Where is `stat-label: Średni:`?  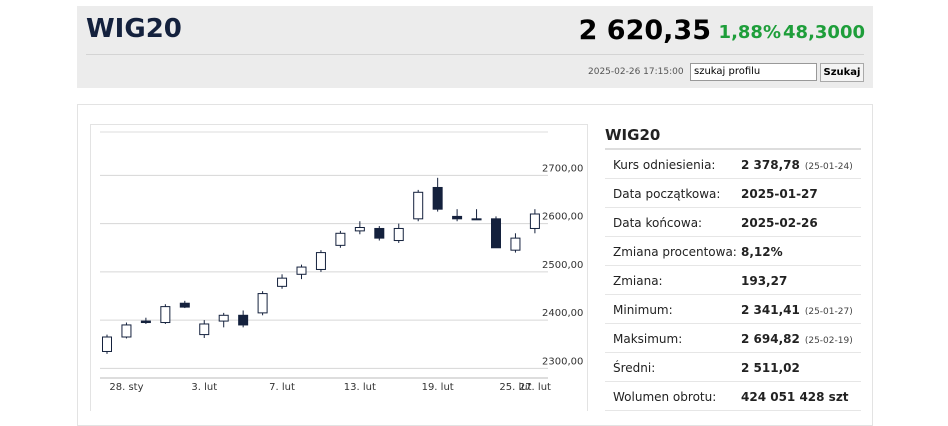 stat-label: Średni: is located at coordinates (634, 368).